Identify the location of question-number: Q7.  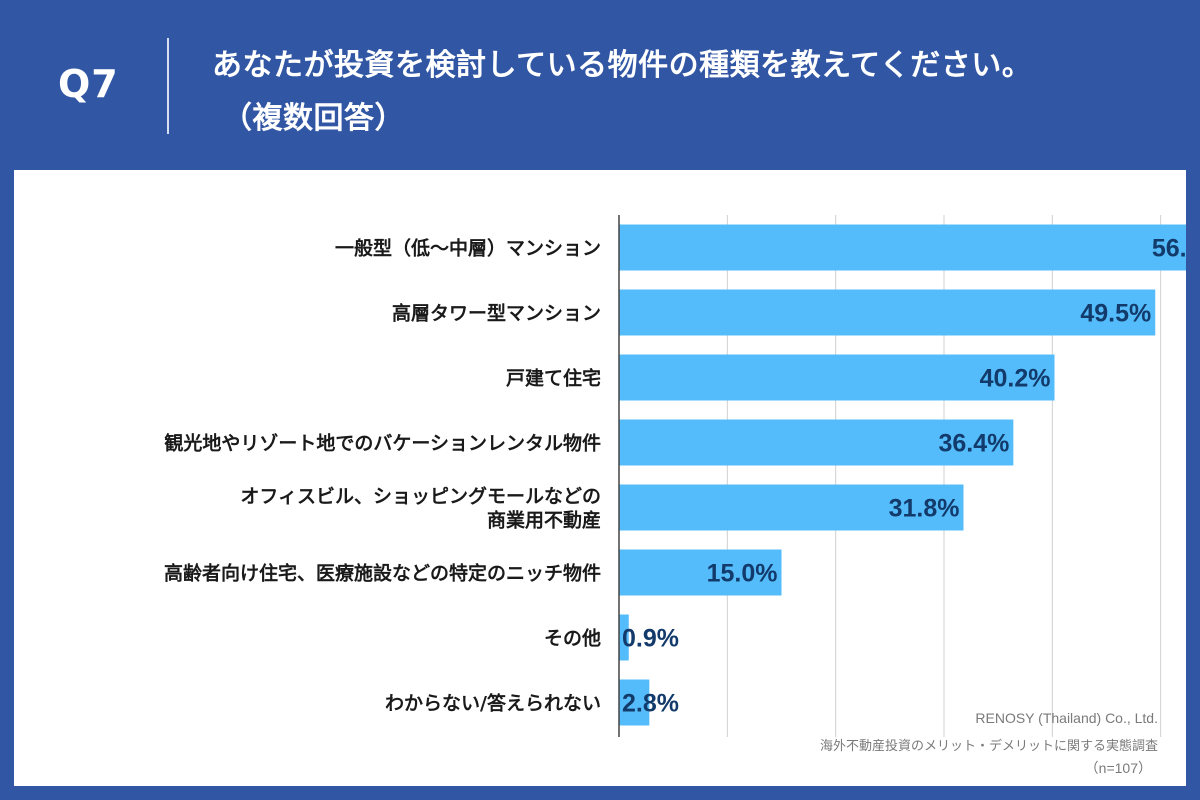
(88, 84).